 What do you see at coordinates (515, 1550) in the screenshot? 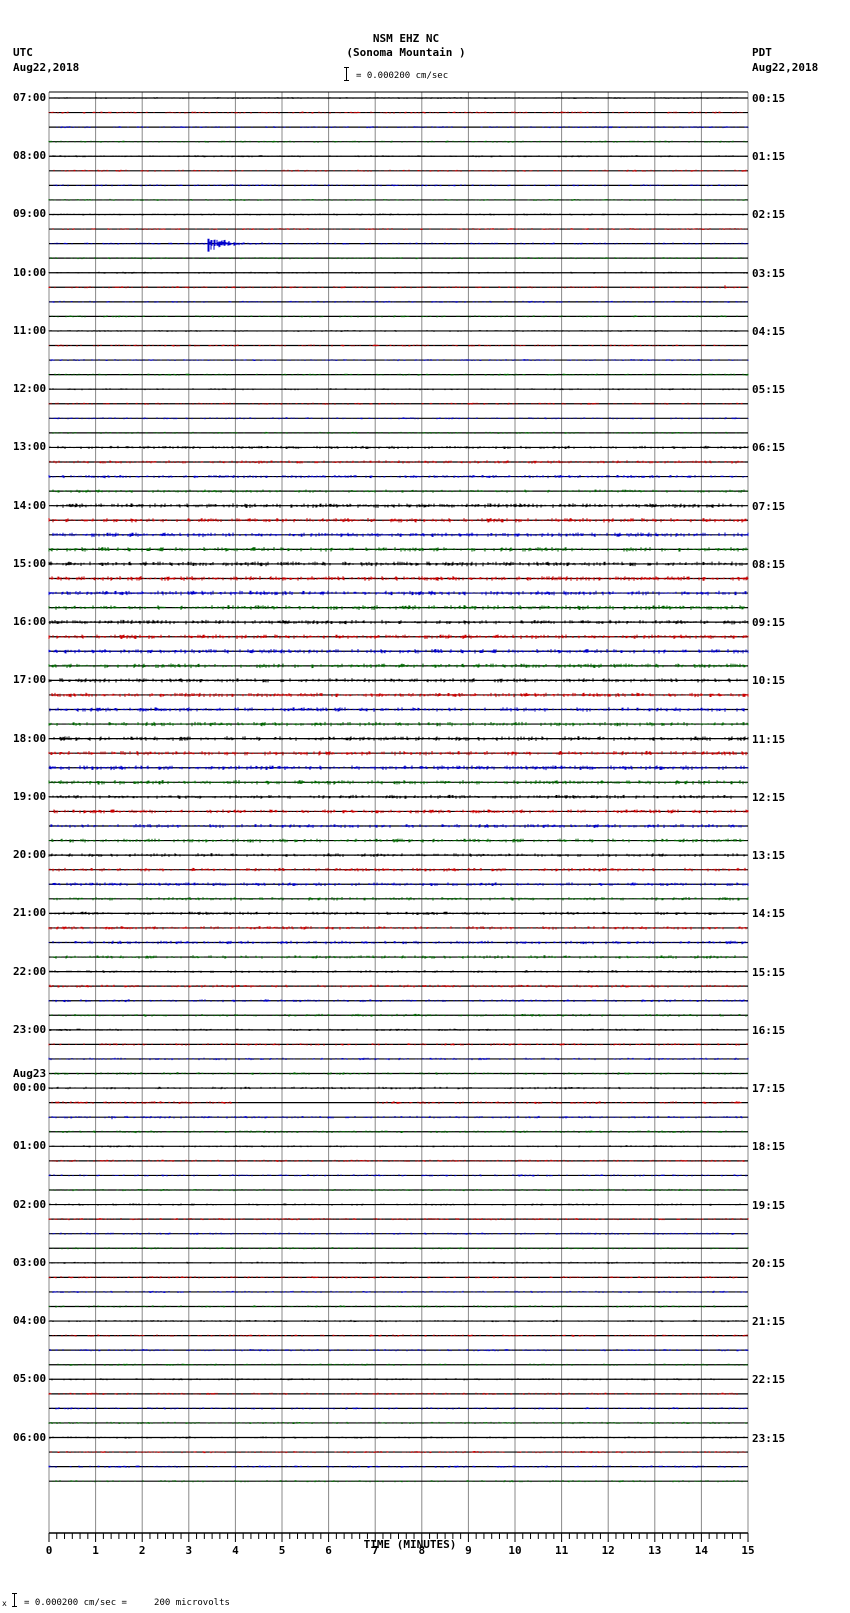
I see `x-tick-label: 10` at bounding box center [515, 1550].